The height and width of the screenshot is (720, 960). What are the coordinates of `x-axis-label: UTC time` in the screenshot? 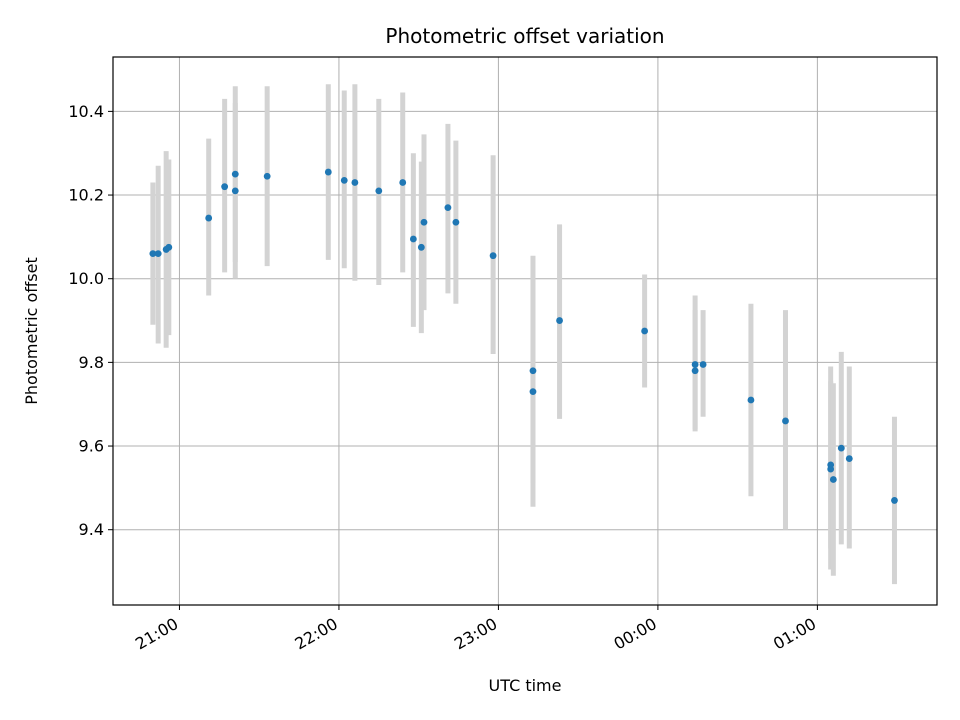 It's located at (525, 685).